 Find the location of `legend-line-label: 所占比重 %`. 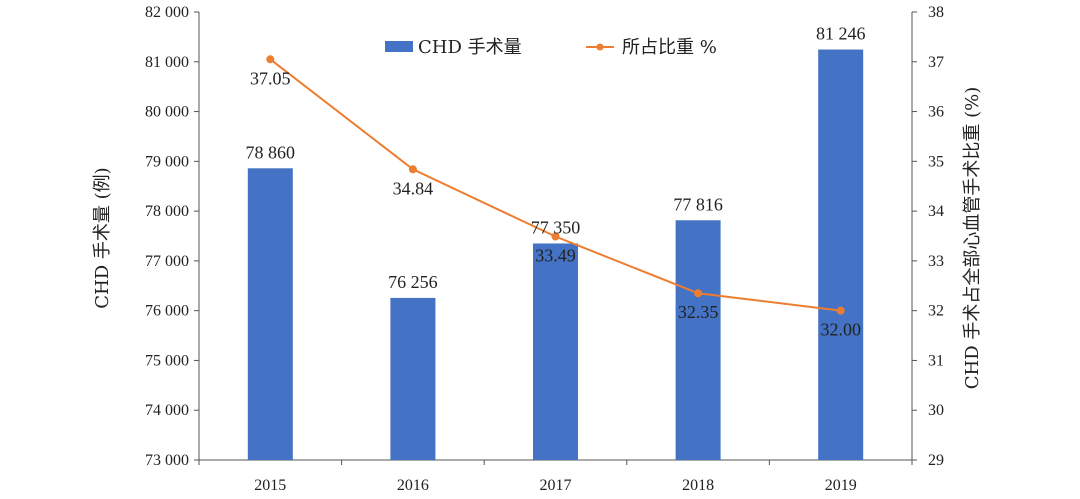

legend-line-label: 所占比重 % is located at coordinates (669, 47).